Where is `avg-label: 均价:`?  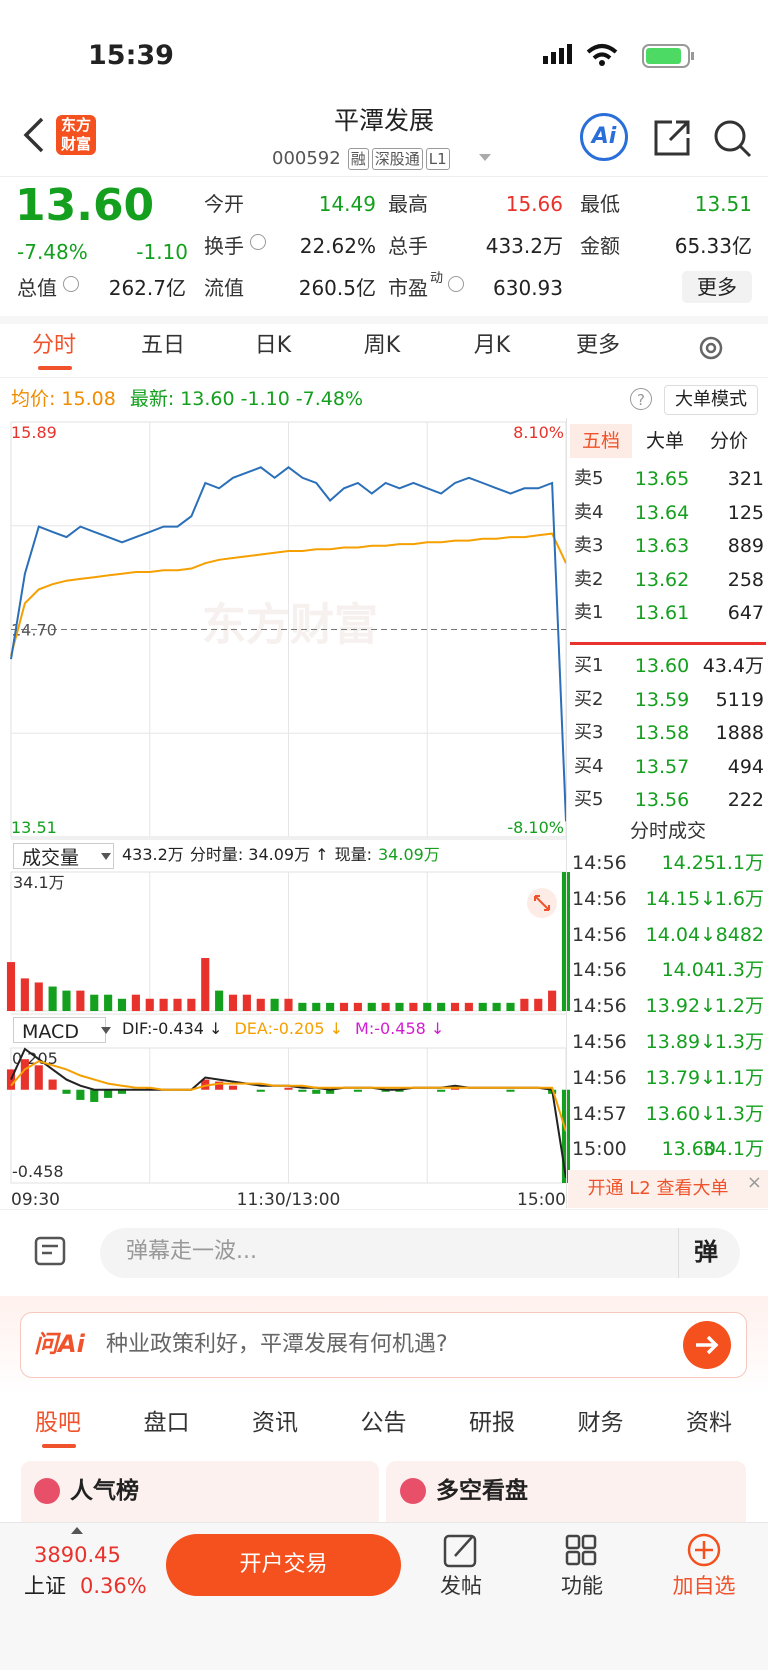 avg-label: 均价: is located at coordinates (33, 399).